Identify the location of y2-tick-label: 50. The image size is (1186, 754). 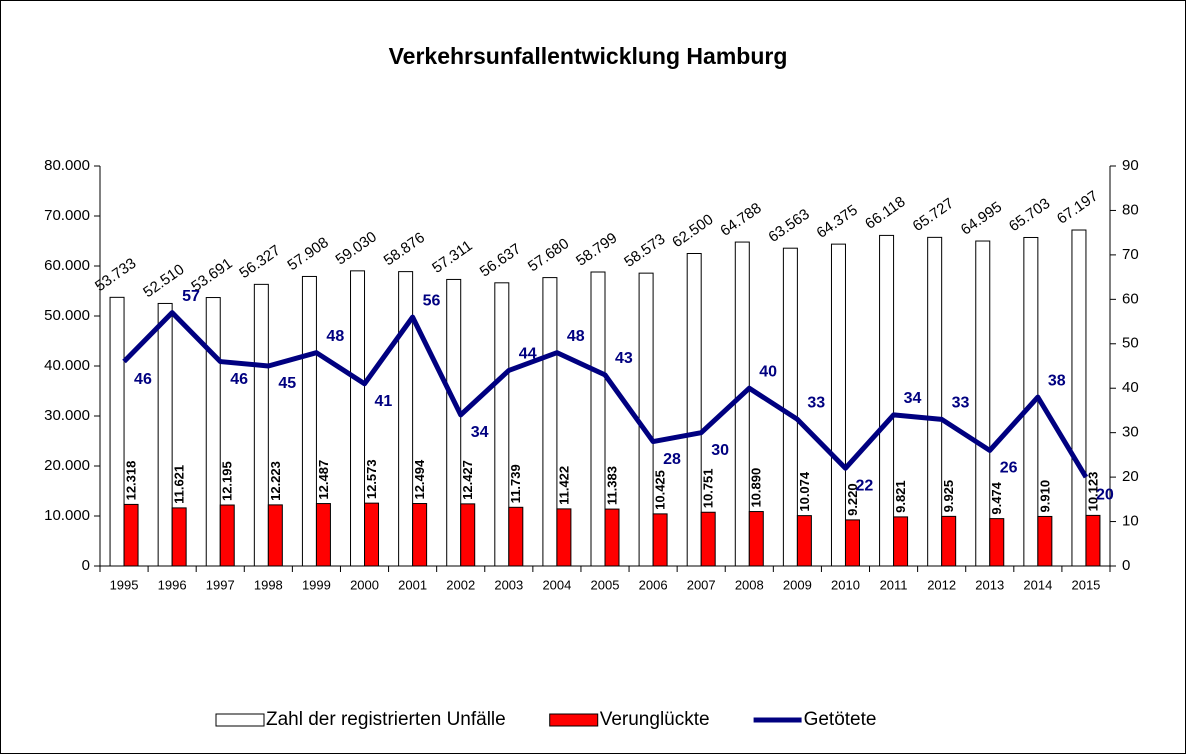
(1130, 343).